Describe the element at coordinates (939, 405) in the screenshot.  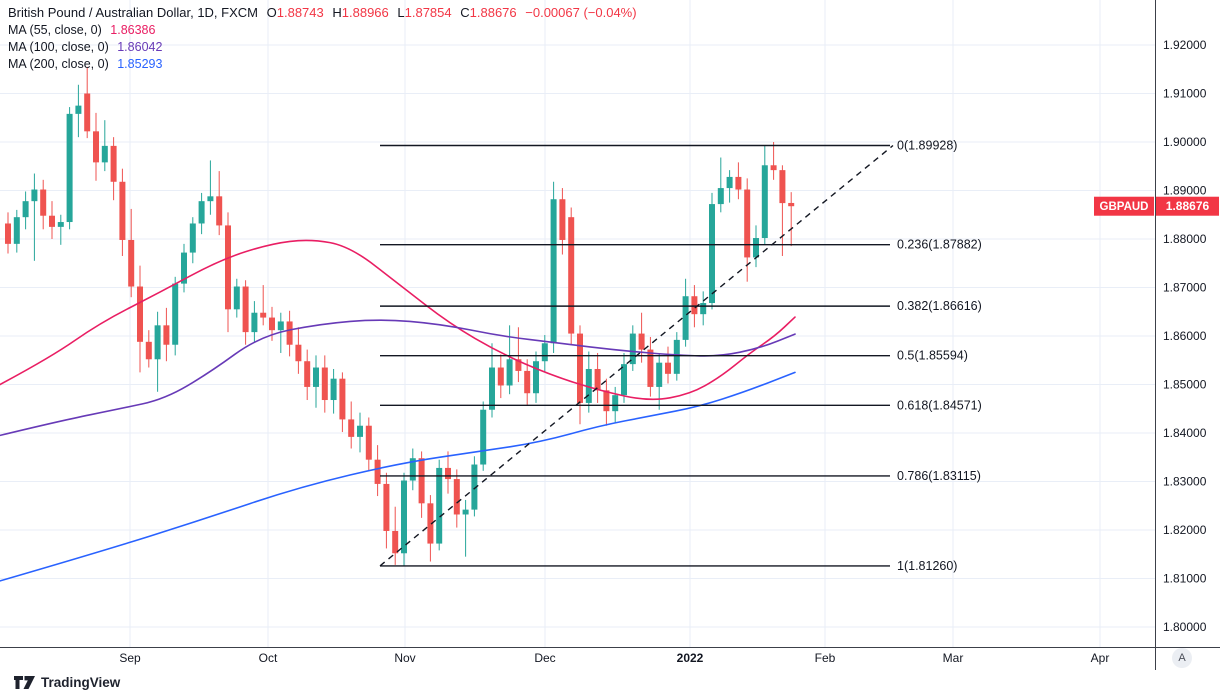
I see `fib-level-label: 0.618(1.84571)` at that location.